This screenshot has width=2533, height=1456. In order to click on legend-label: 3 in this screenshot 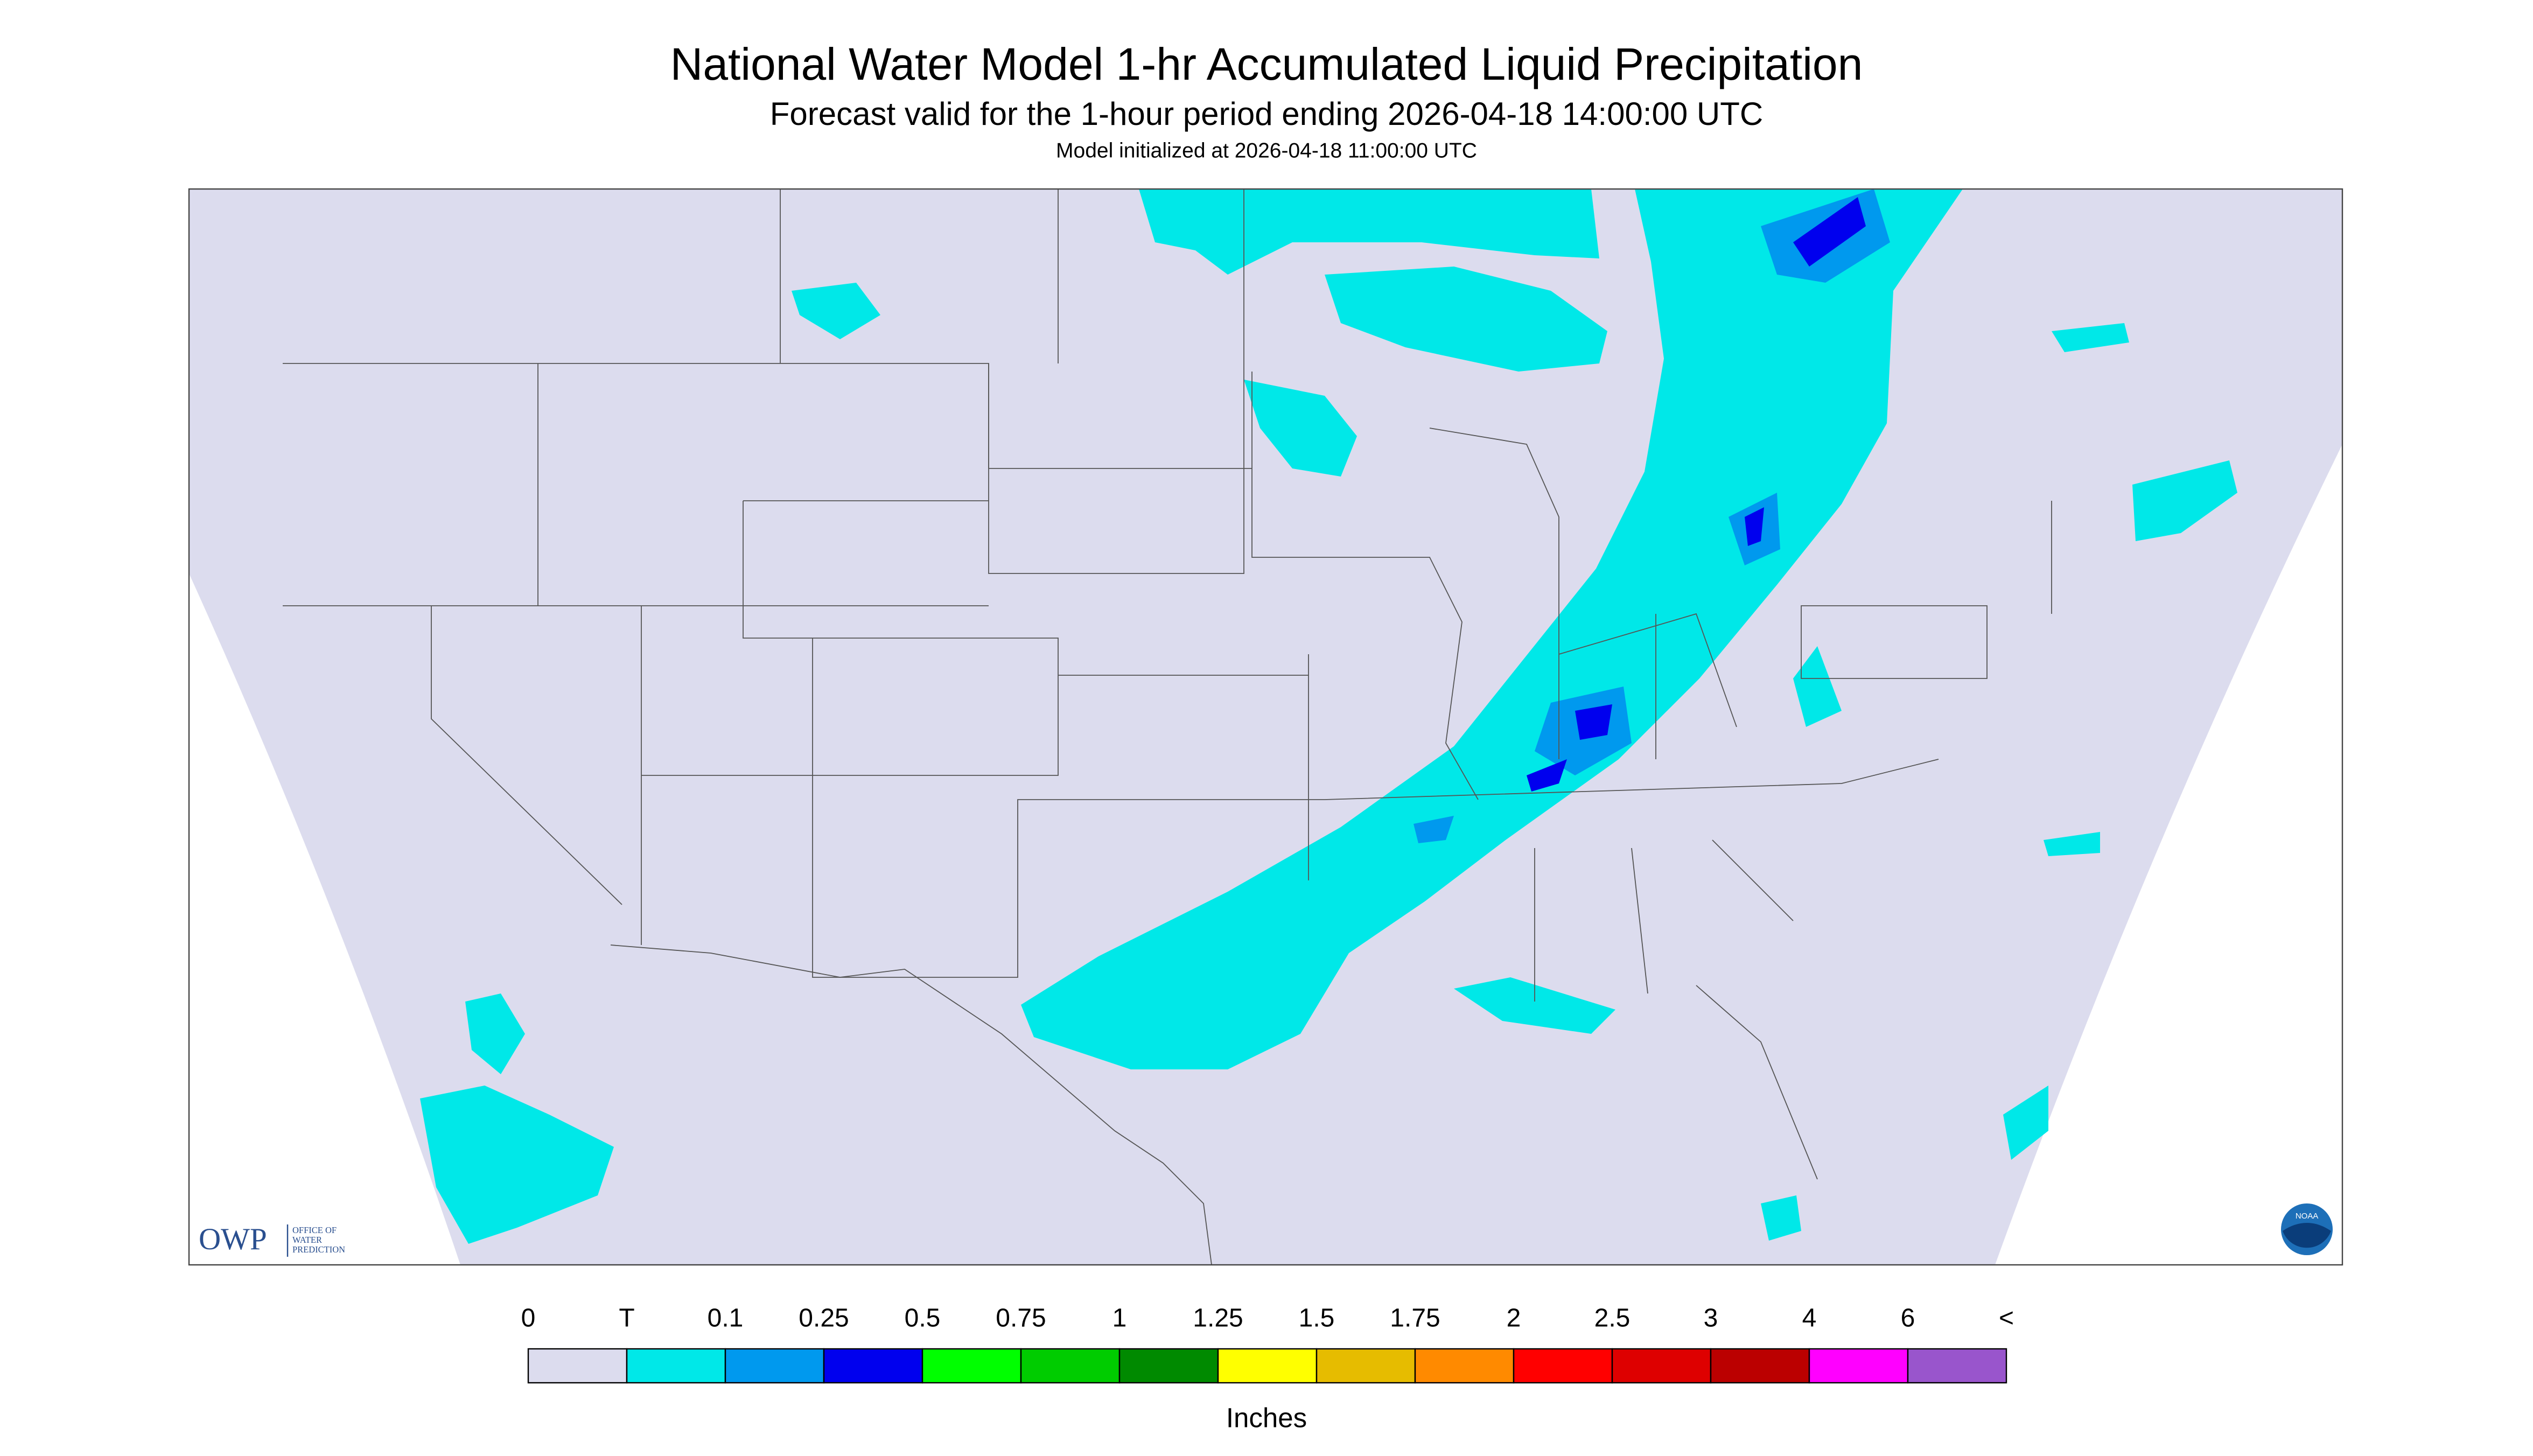, I will do `click(1711, 1318)`.